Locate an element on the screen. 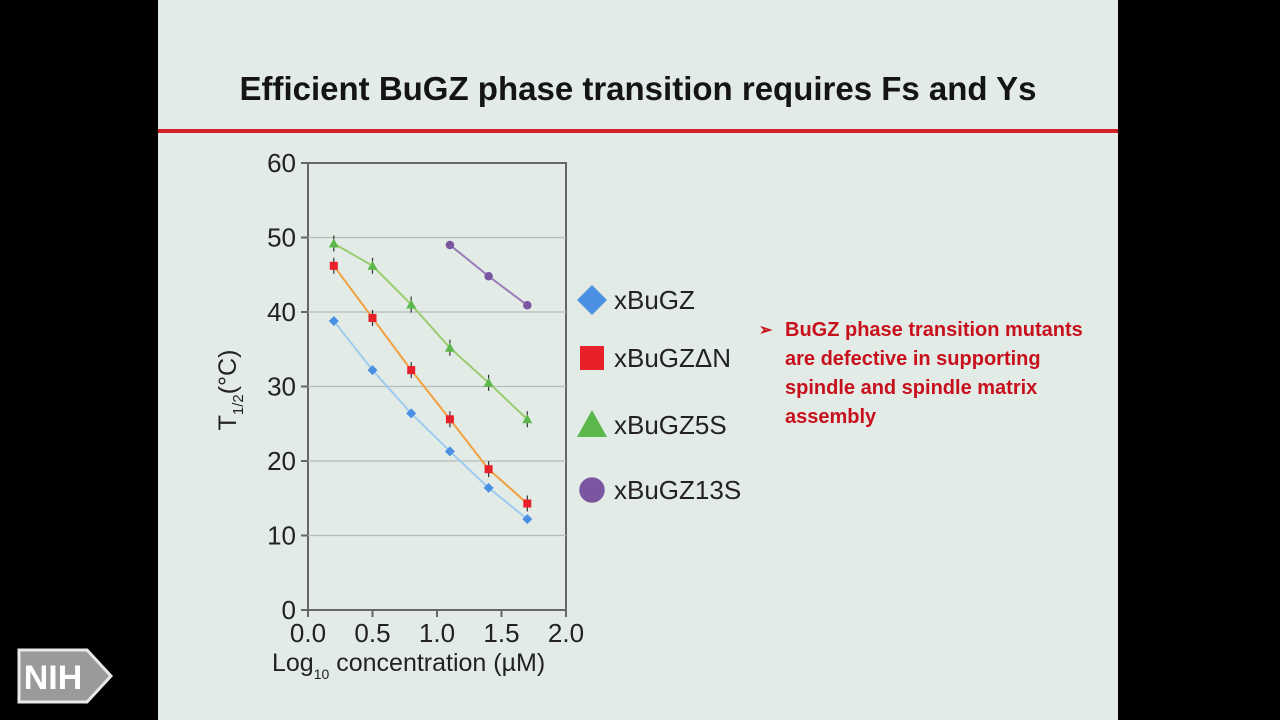  series-lines is located at coordinates (430, 381).